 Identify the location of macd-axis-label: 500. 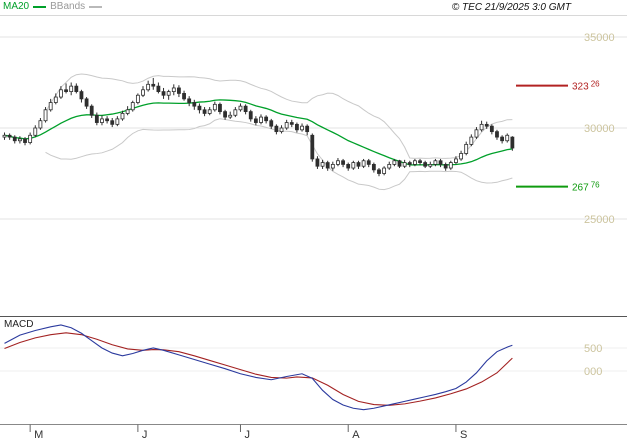
(593, 349).